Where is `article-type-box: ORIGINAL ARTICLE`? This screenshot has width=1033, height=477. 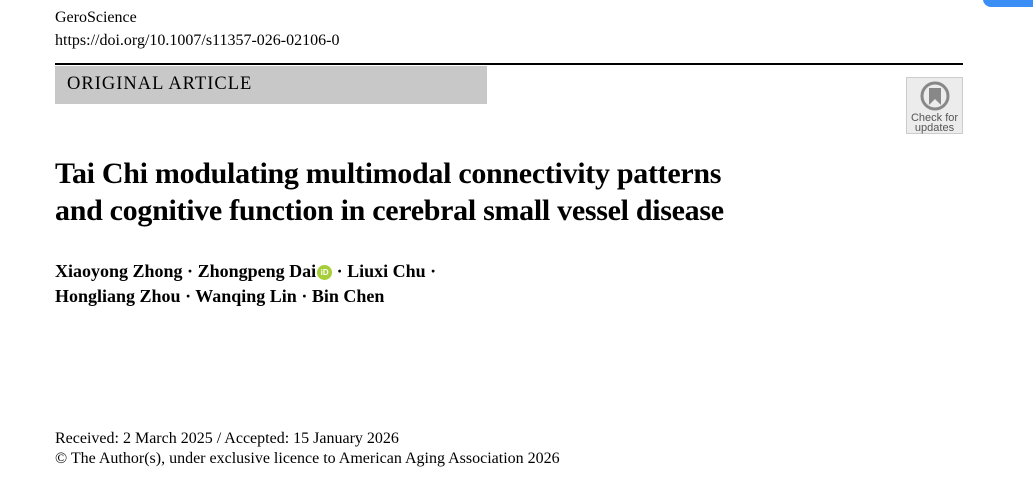 article-type-box: ORIGINAL ARTICLE is located at coordinates (271, 85).